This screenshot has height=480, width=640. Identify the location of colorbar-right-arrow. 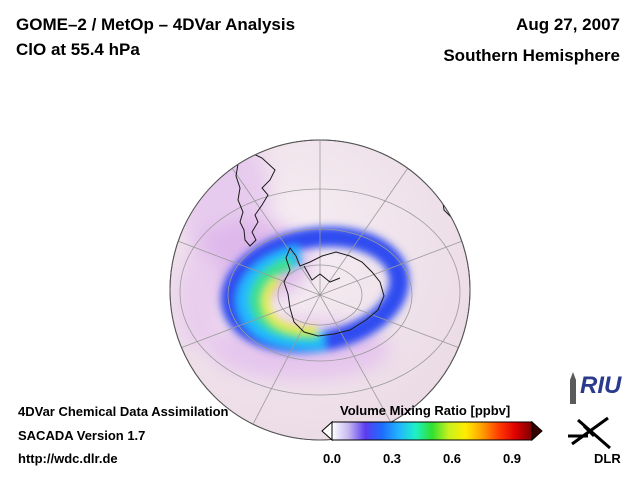
(537, 431).